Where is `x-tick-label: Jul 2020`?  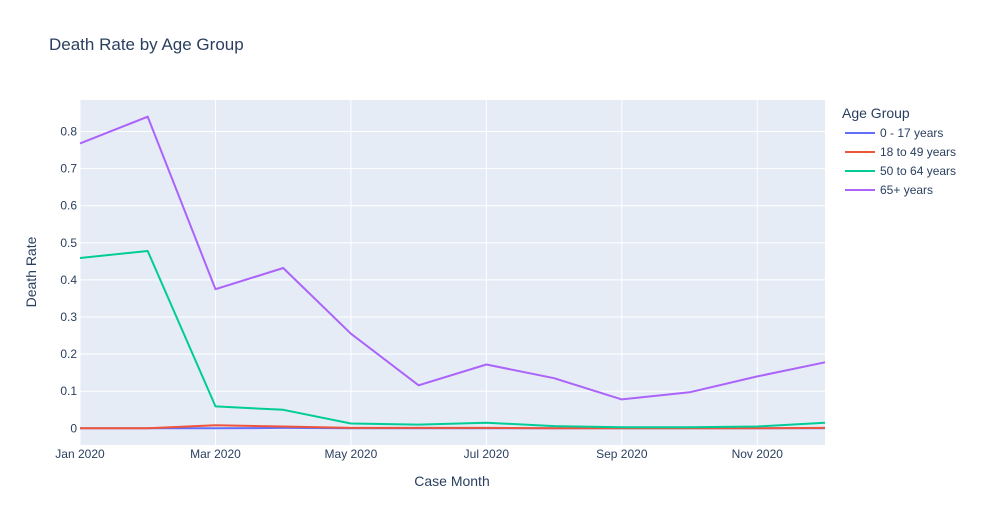
x-tick-label: Jul 2020 is located at coordinates (487, 454).